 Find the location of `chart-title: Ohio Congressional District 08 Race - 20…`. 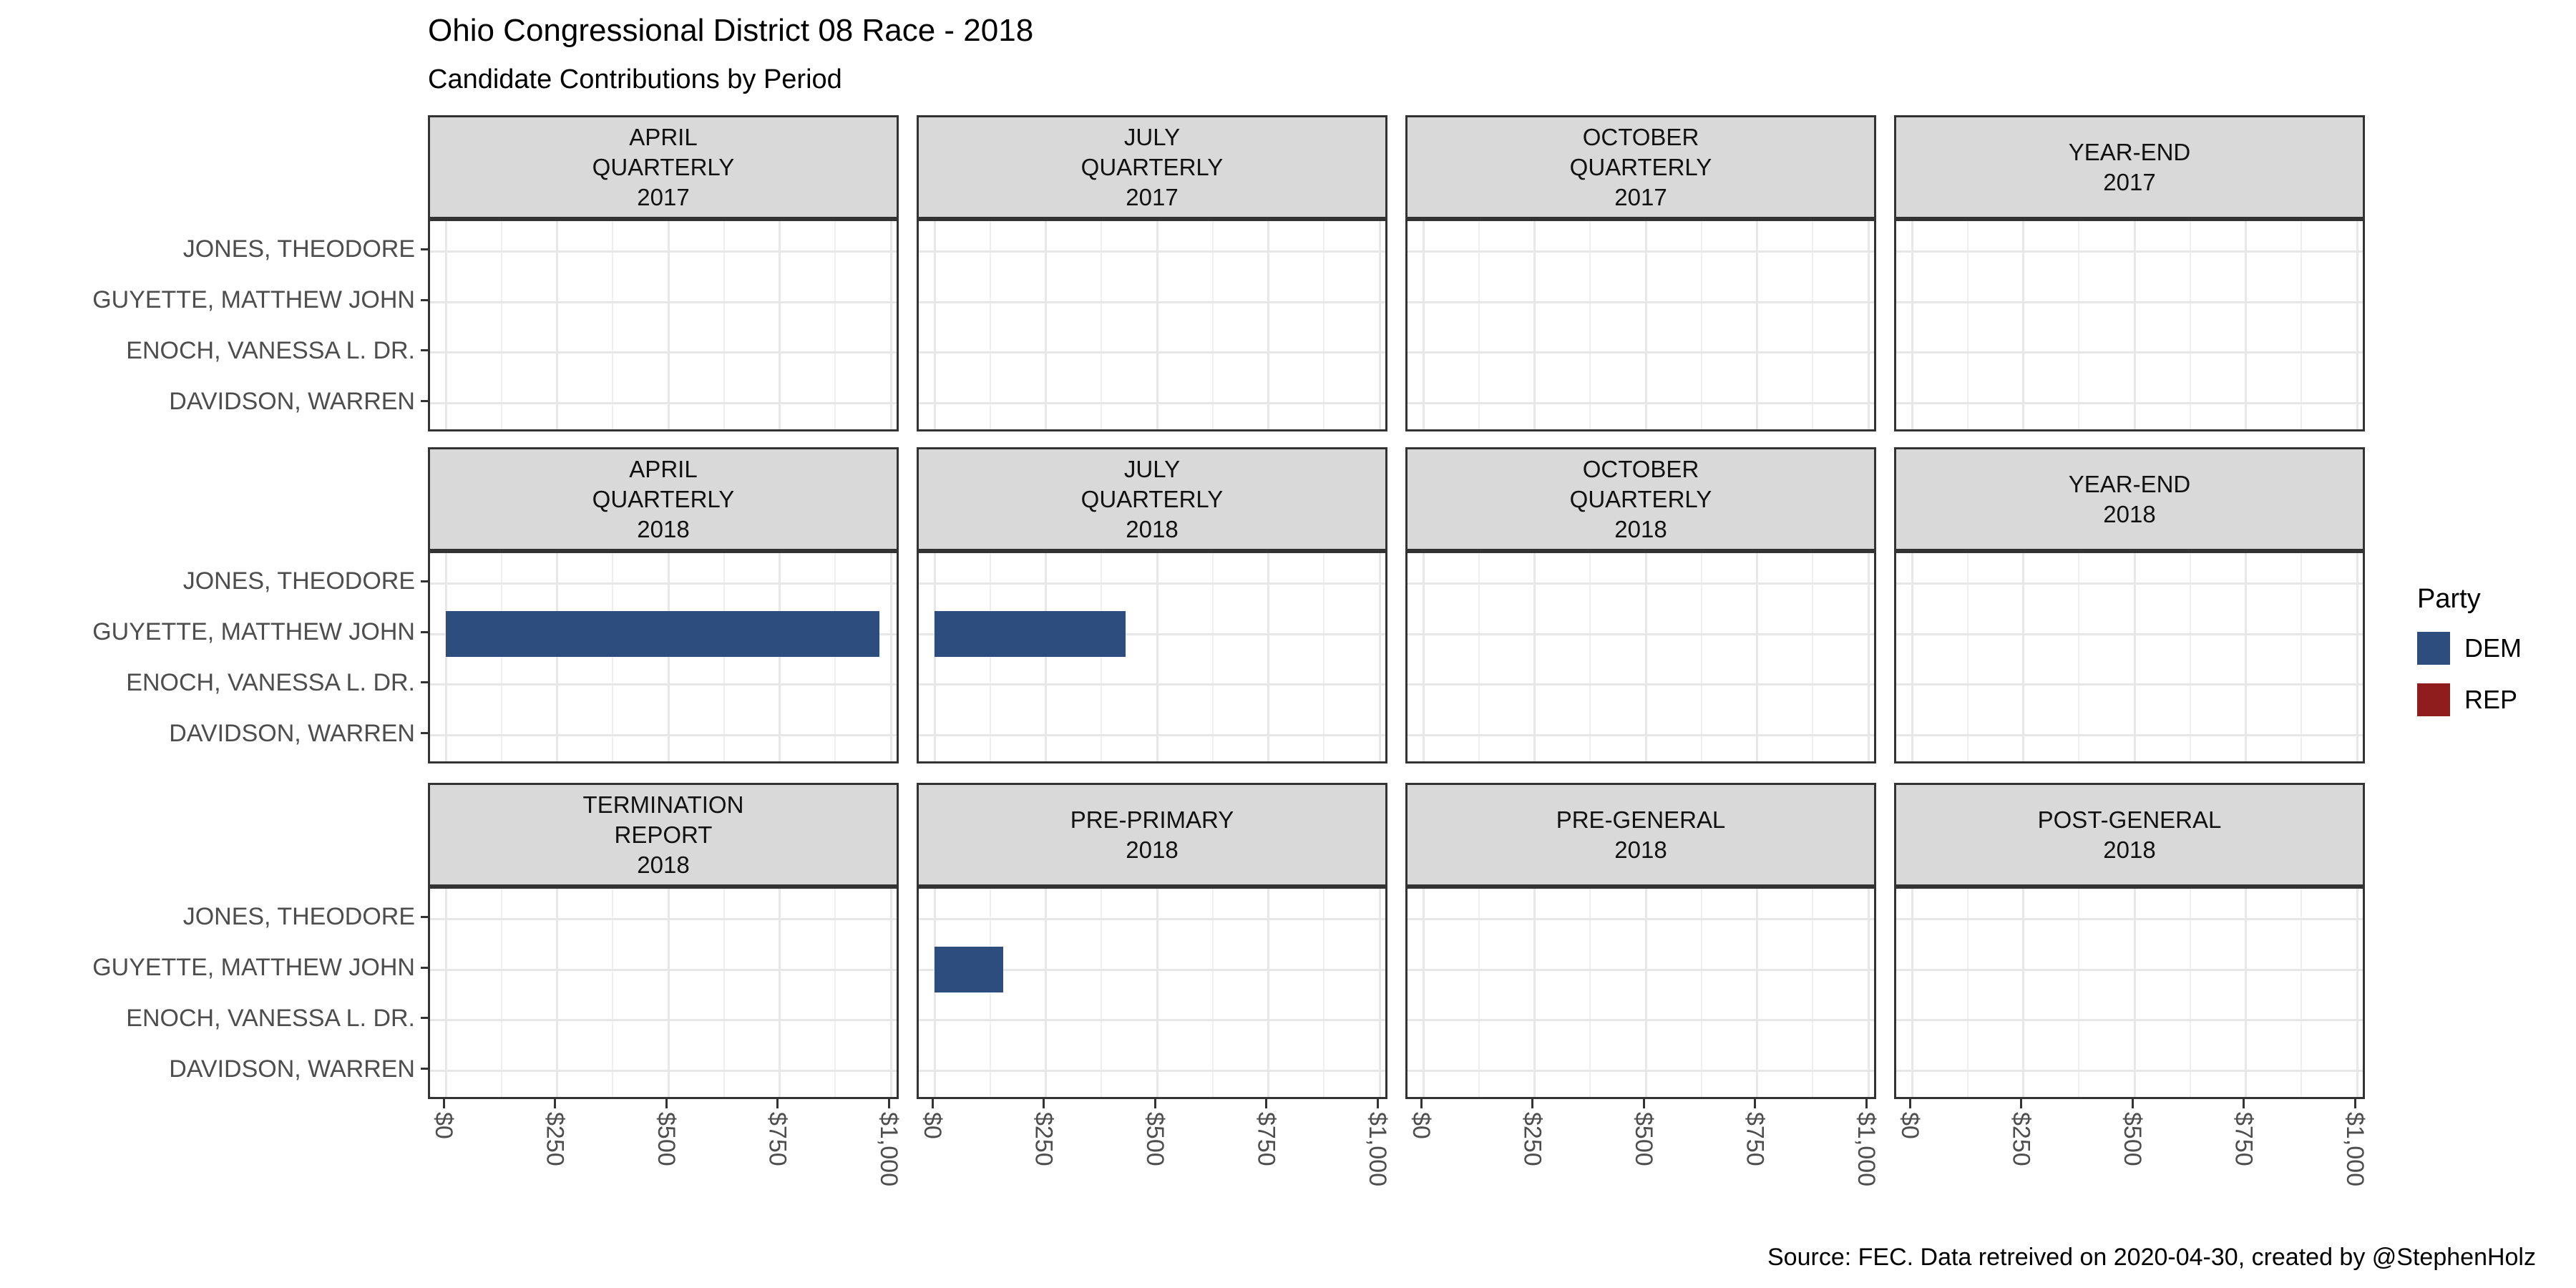

chart-title: Ohio Congressional District 08 Race - 20… is located at coordinates (731, 30).